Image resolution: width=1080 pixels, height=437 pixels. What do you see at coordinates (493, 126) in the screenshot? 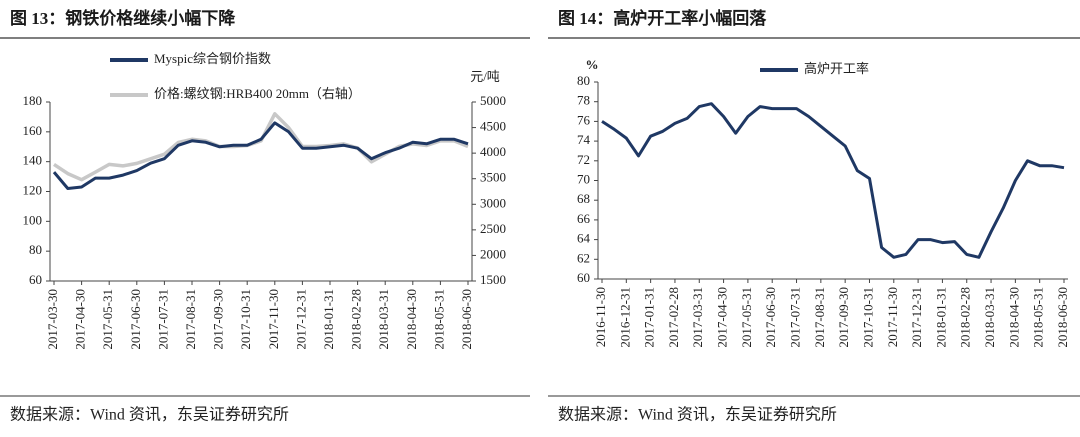
I see `y2-tick-label: 4500` at bounding box center [493, 126].